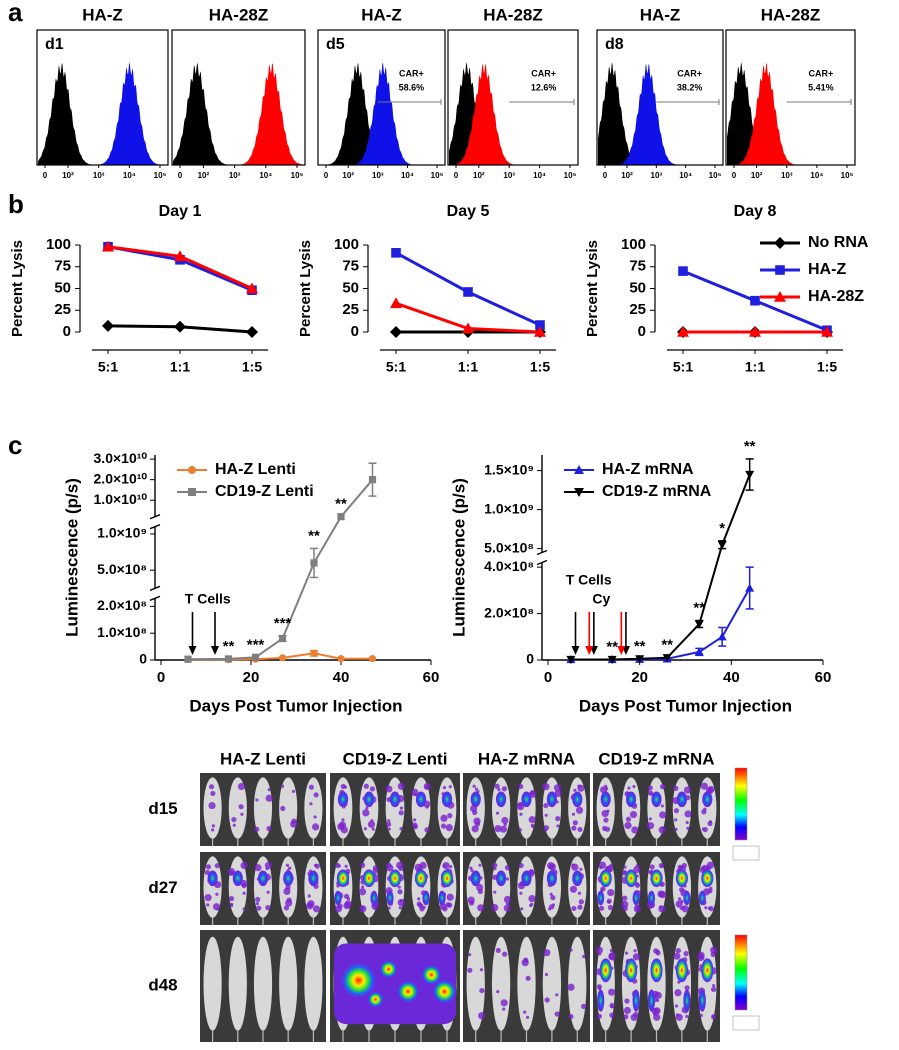 The width and height of the screenshot is (899, 1050). What do you see at coordinates (412, 87) in the screenshot?
I see `gate-percent: 58.6%` at bounding box center [412, 87].